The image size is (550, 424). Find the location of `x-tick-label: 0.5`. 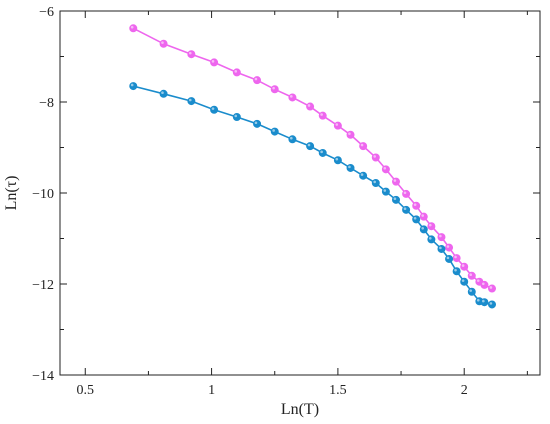

x-tick-label: 0.5 is located at coordinates (86, 390).